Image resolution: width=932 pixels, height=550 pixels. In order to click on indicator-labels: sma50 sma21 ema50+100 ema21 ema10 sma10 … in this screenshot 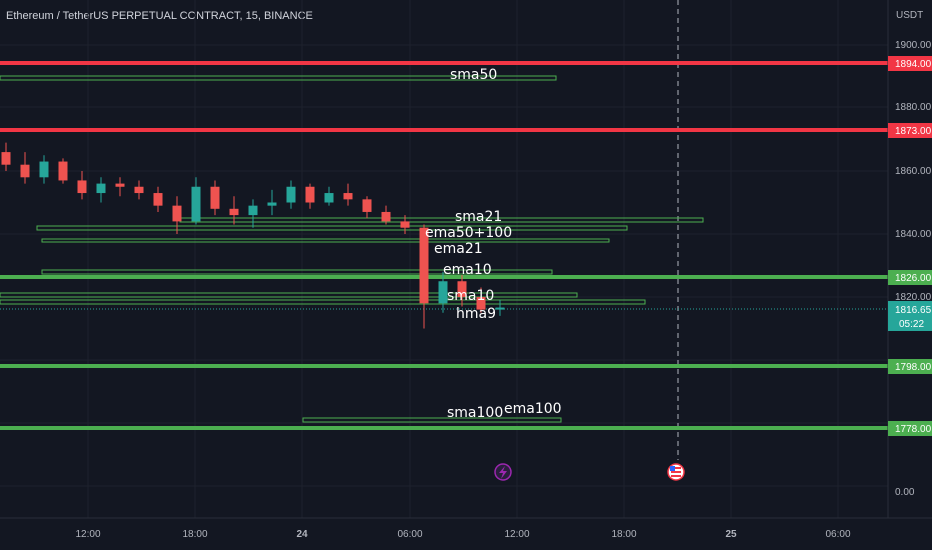, I will do `click(493, 244)`.